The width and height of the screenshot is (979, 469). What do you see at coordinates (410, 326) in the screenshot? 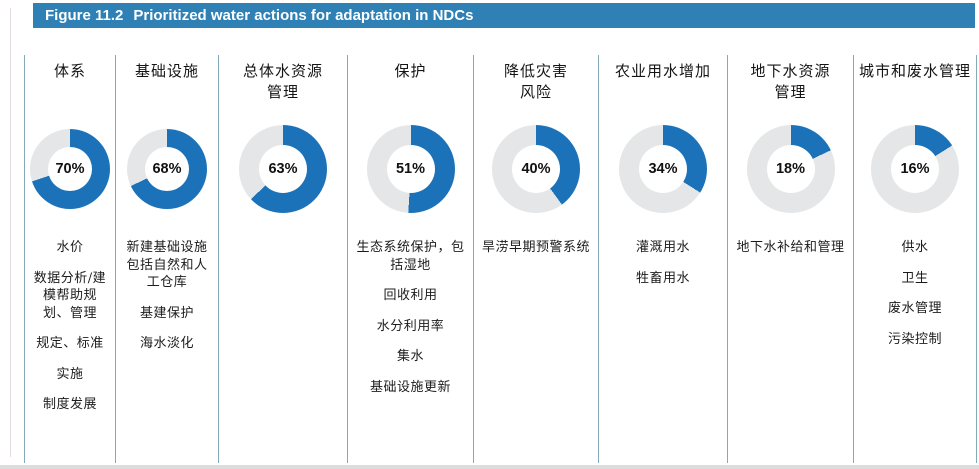
I see `action-item: 水分利用率` at bounding box center [410, 326].